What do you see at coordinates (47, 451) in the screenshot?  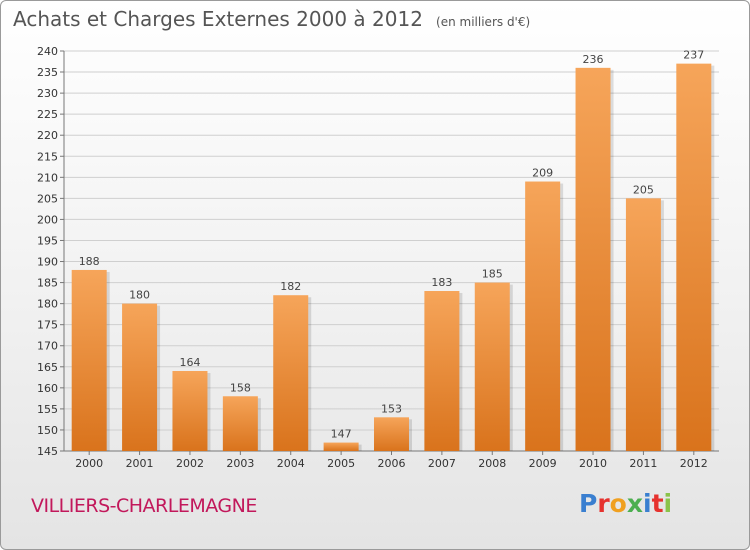 I see `y-tick-label: 145` at bounding box center [47, 451].